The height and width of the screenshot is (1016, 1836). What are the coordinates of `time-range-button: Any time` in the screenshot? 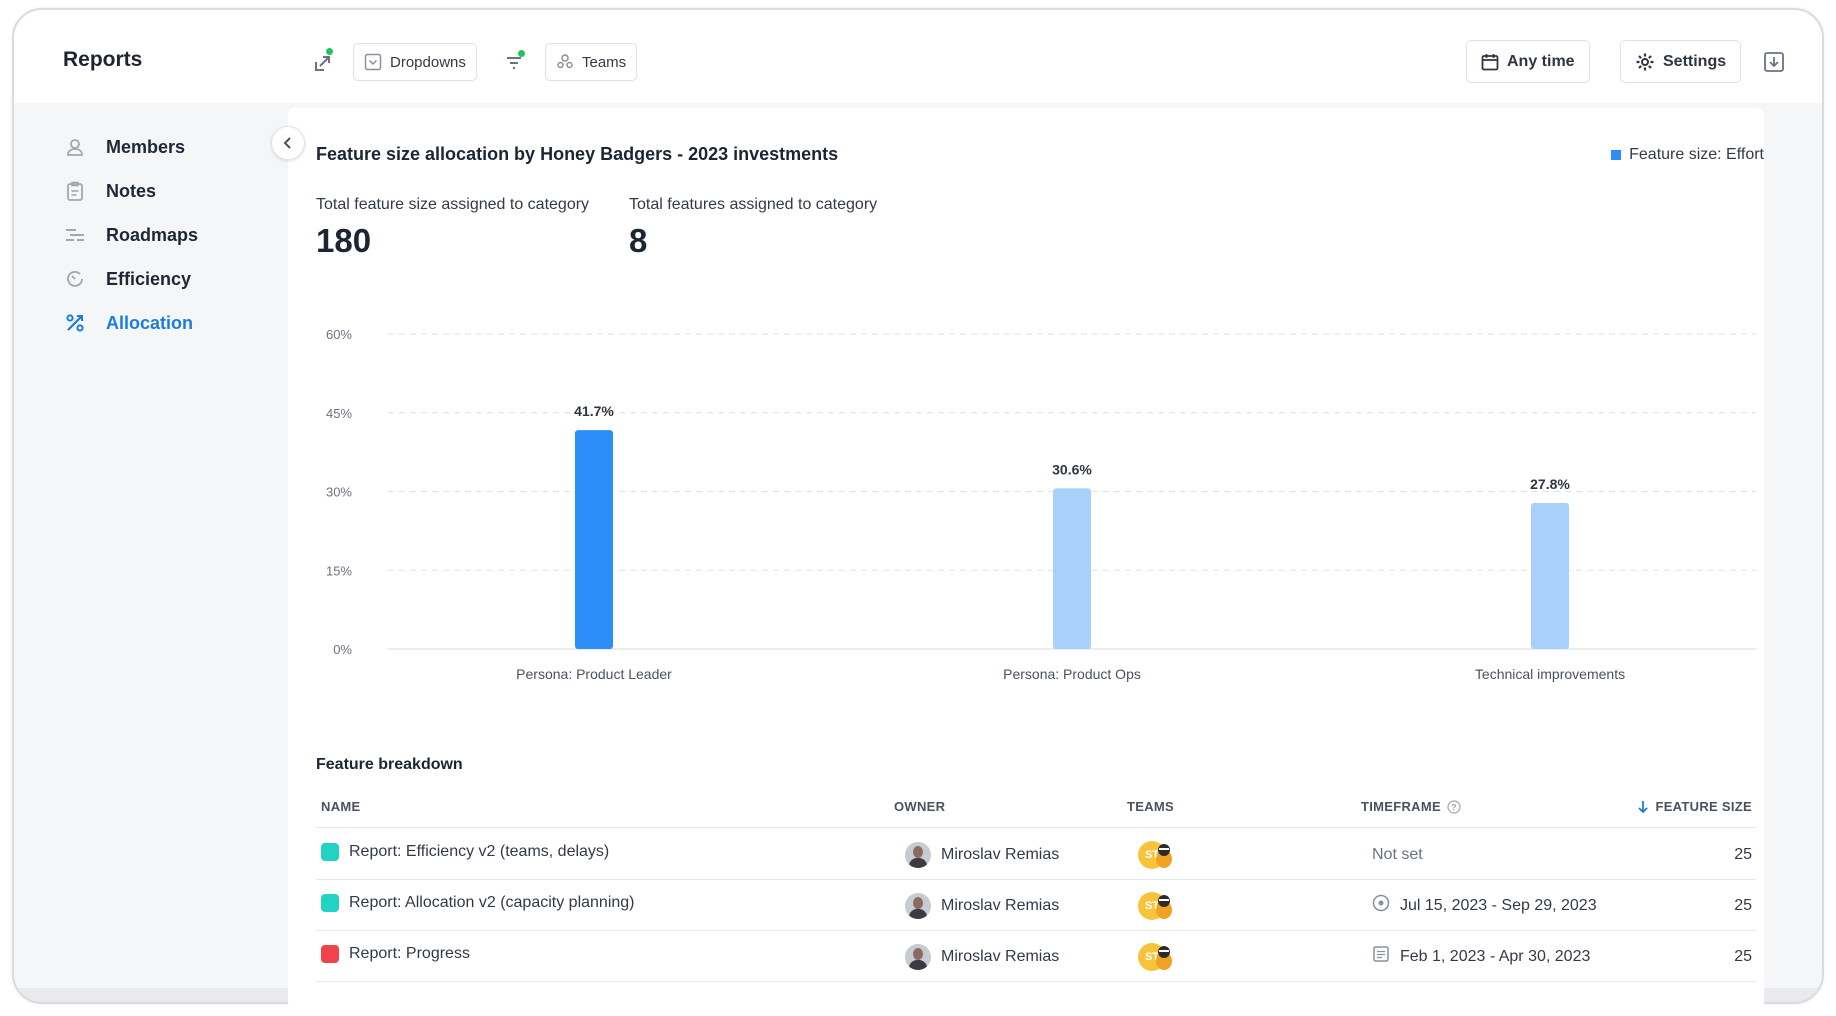 It's located at (1528, 61).